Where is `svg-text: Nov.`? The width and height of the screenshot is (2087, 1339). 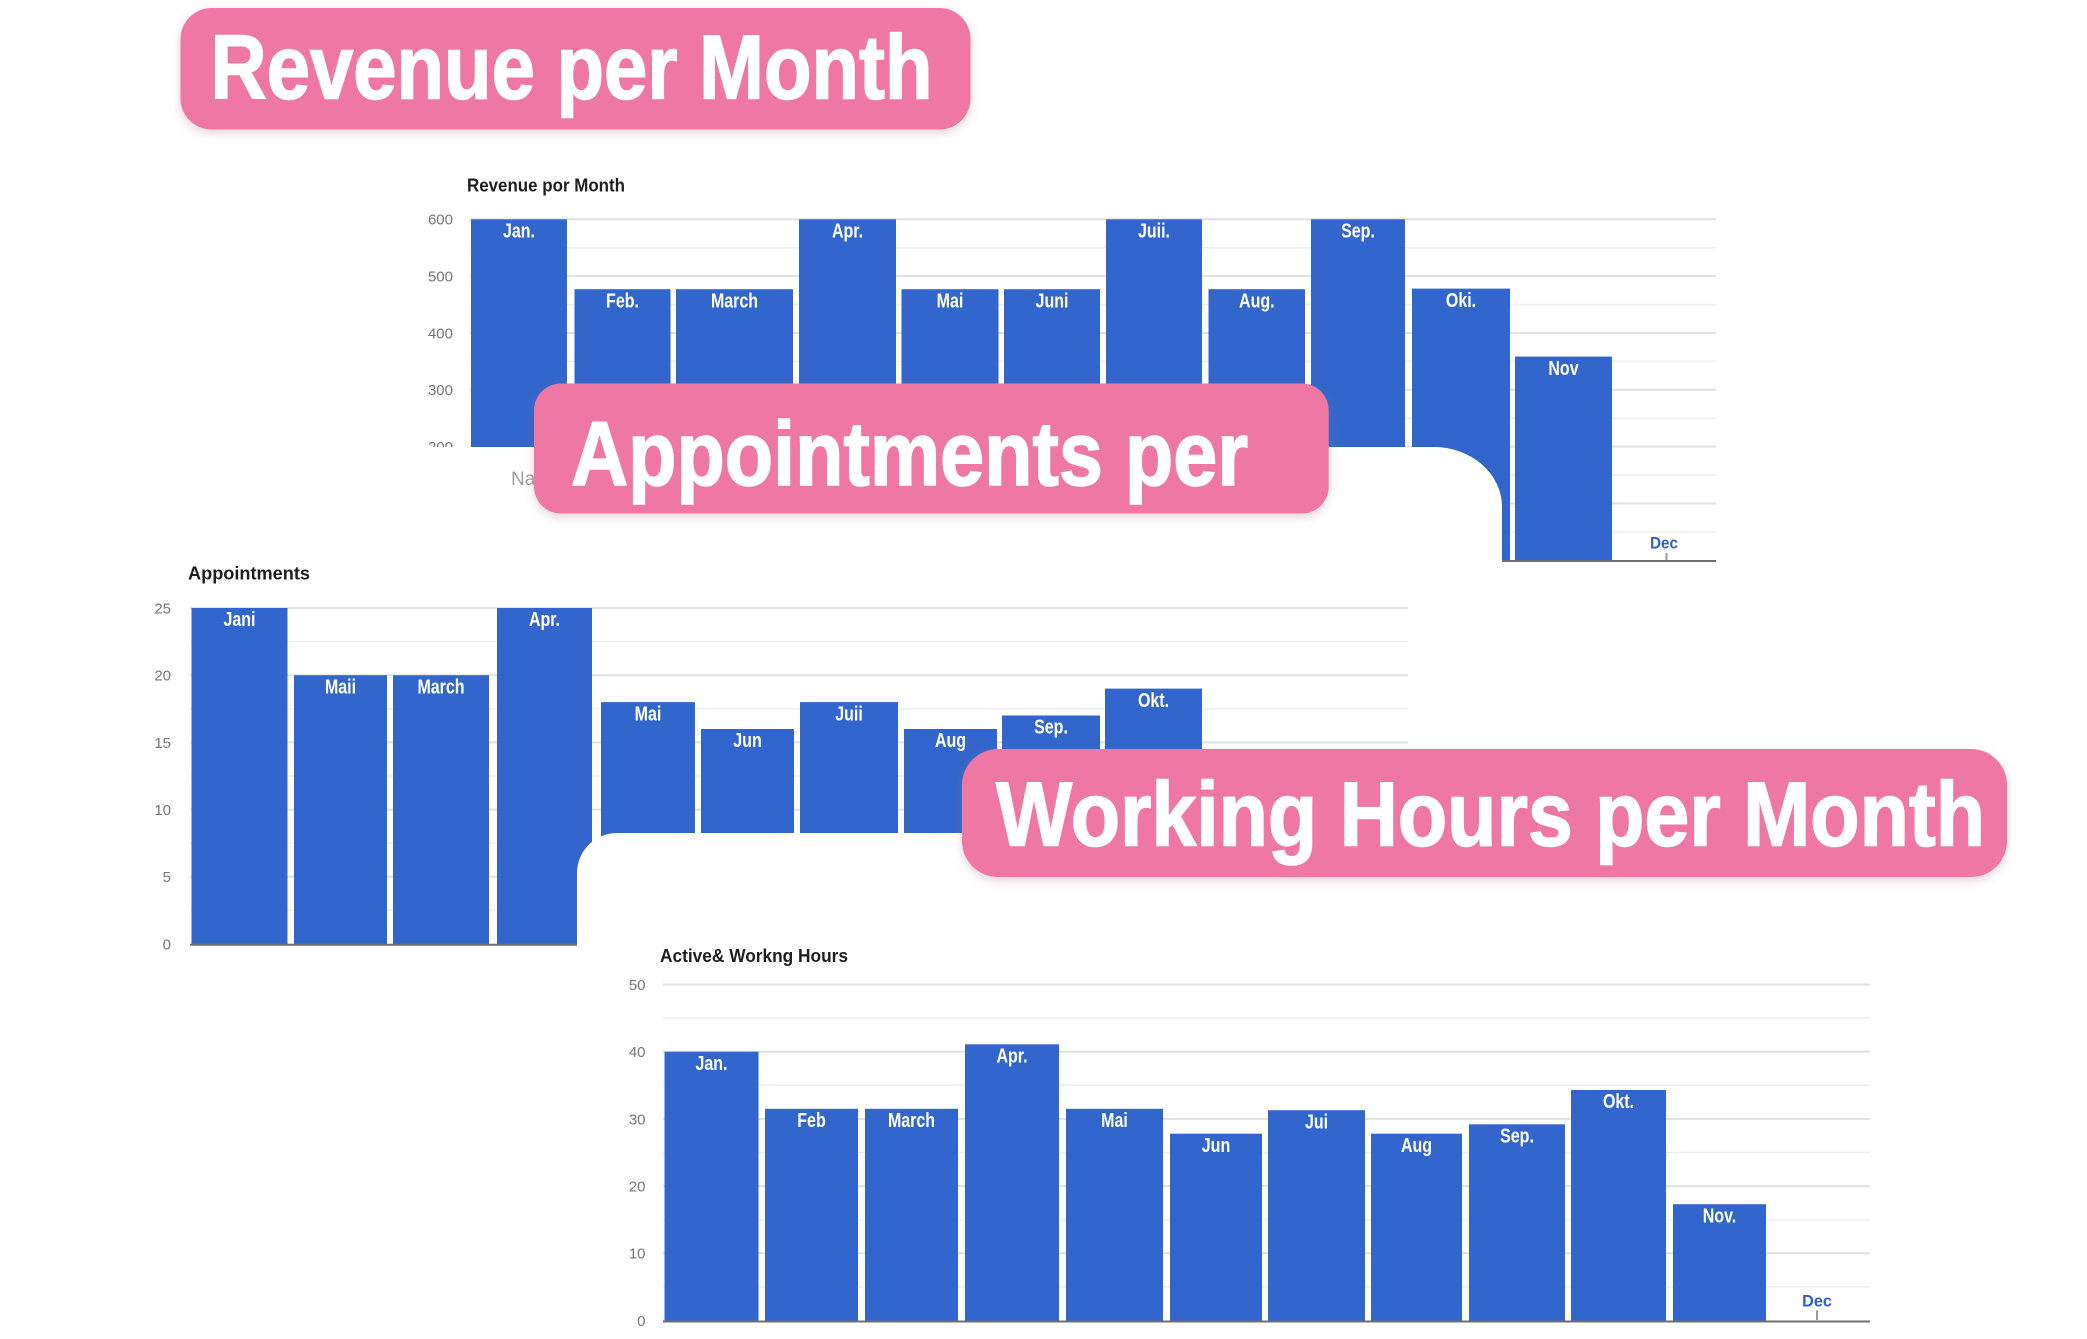 svg-text: Nov. is located at coordinates (1720, 1216).